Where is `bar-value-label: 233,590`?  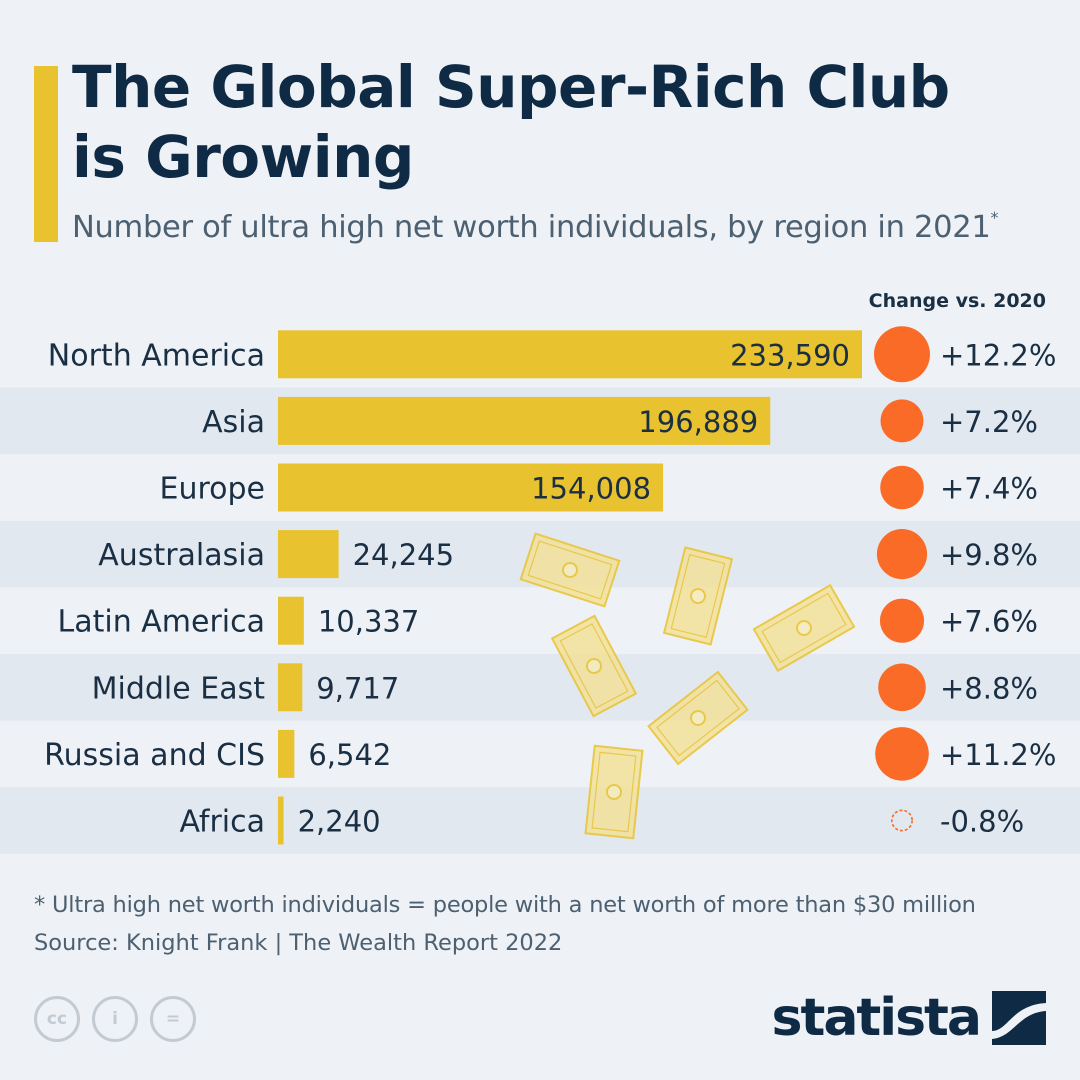
bar-value-label: 233,590 is located at coordinates (790, 355).